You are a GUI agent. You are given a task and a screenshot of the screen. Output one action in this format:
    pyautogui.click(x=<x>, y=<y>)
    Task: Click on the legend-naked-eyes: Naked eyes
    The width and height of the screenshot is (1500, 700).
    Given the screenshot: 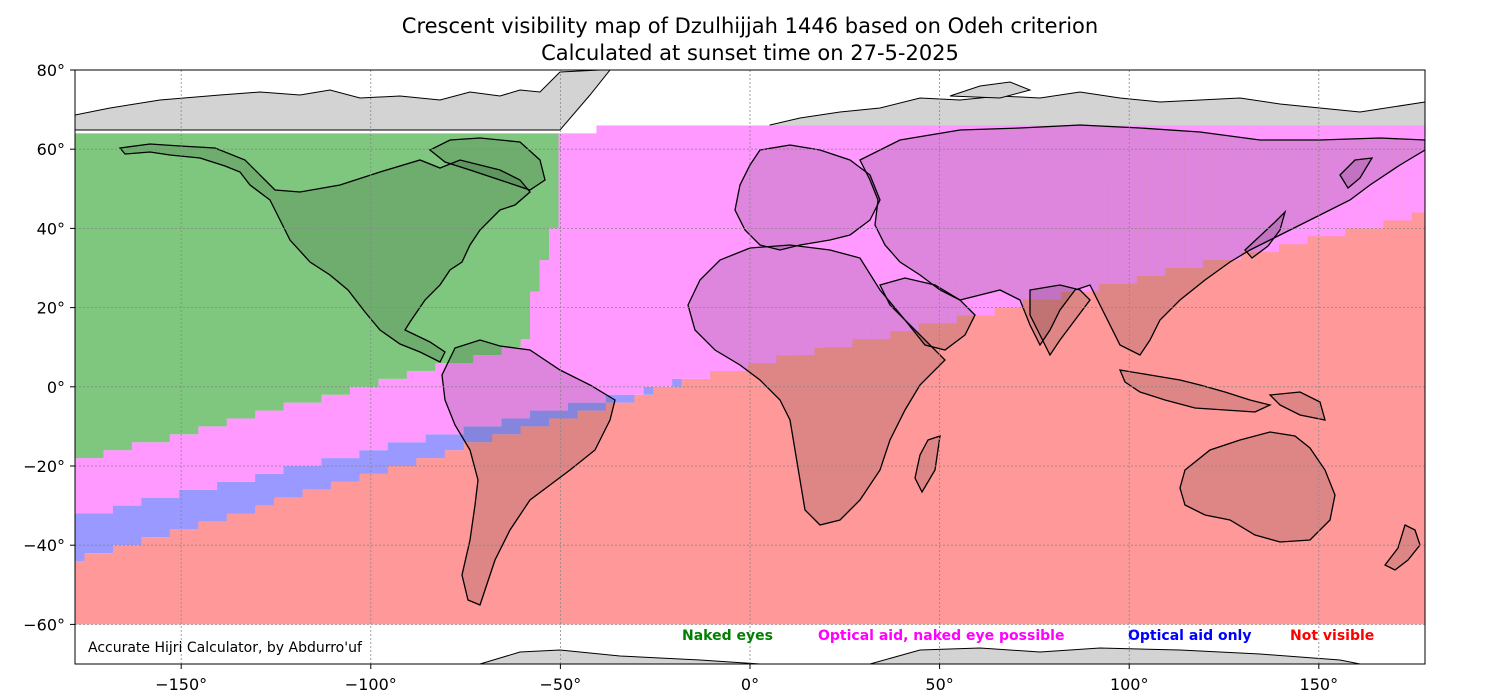 What is the action you would take?
    pyautogui.click(x=727, y=636)
    